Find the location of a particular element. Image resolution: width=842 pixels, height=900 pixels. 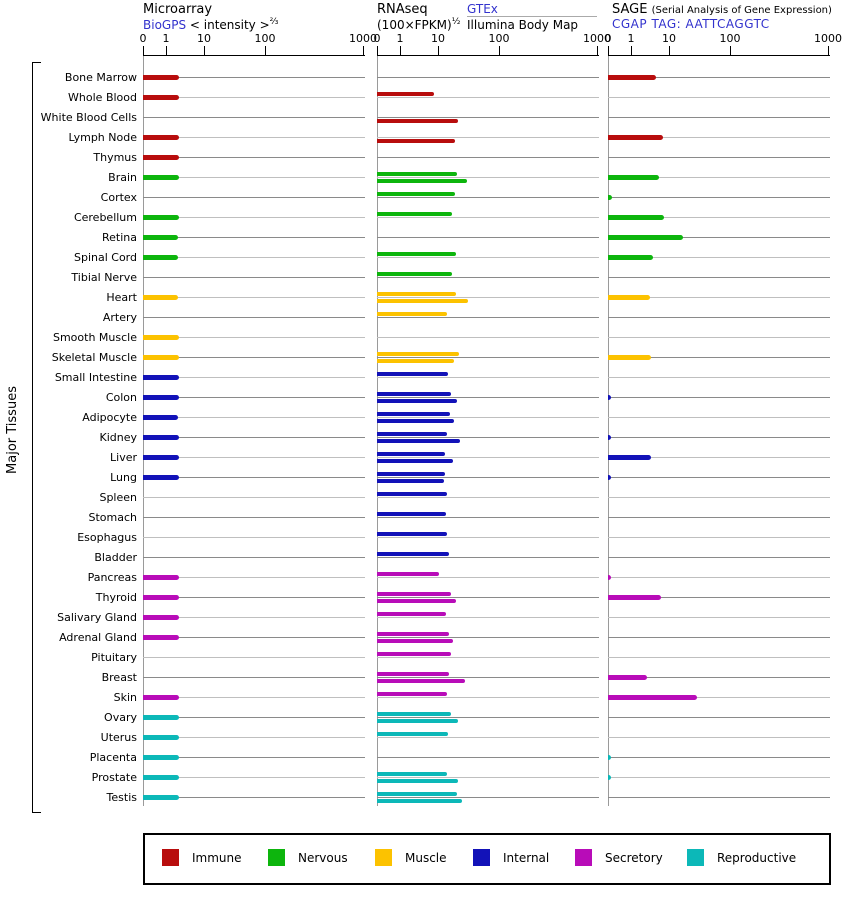

illumina-body-map-label: Illumina Body Map is located at coordinates (523, 25).